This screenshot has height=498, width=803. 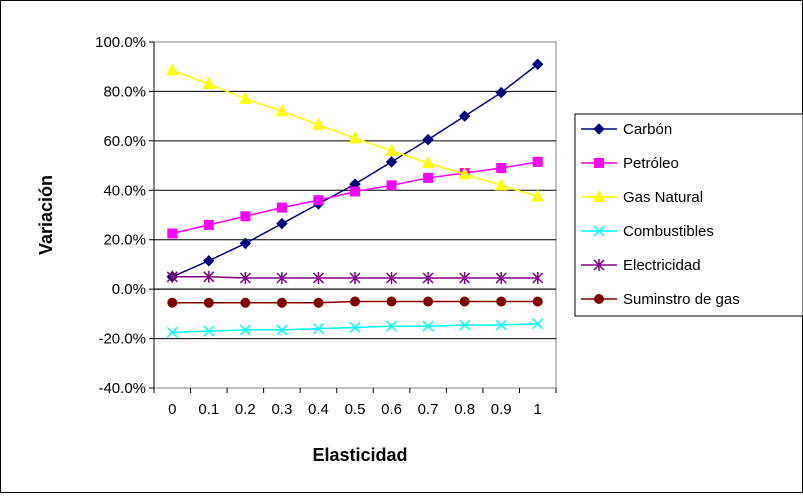 I want to click on series-x, so click(x=355, y=328).